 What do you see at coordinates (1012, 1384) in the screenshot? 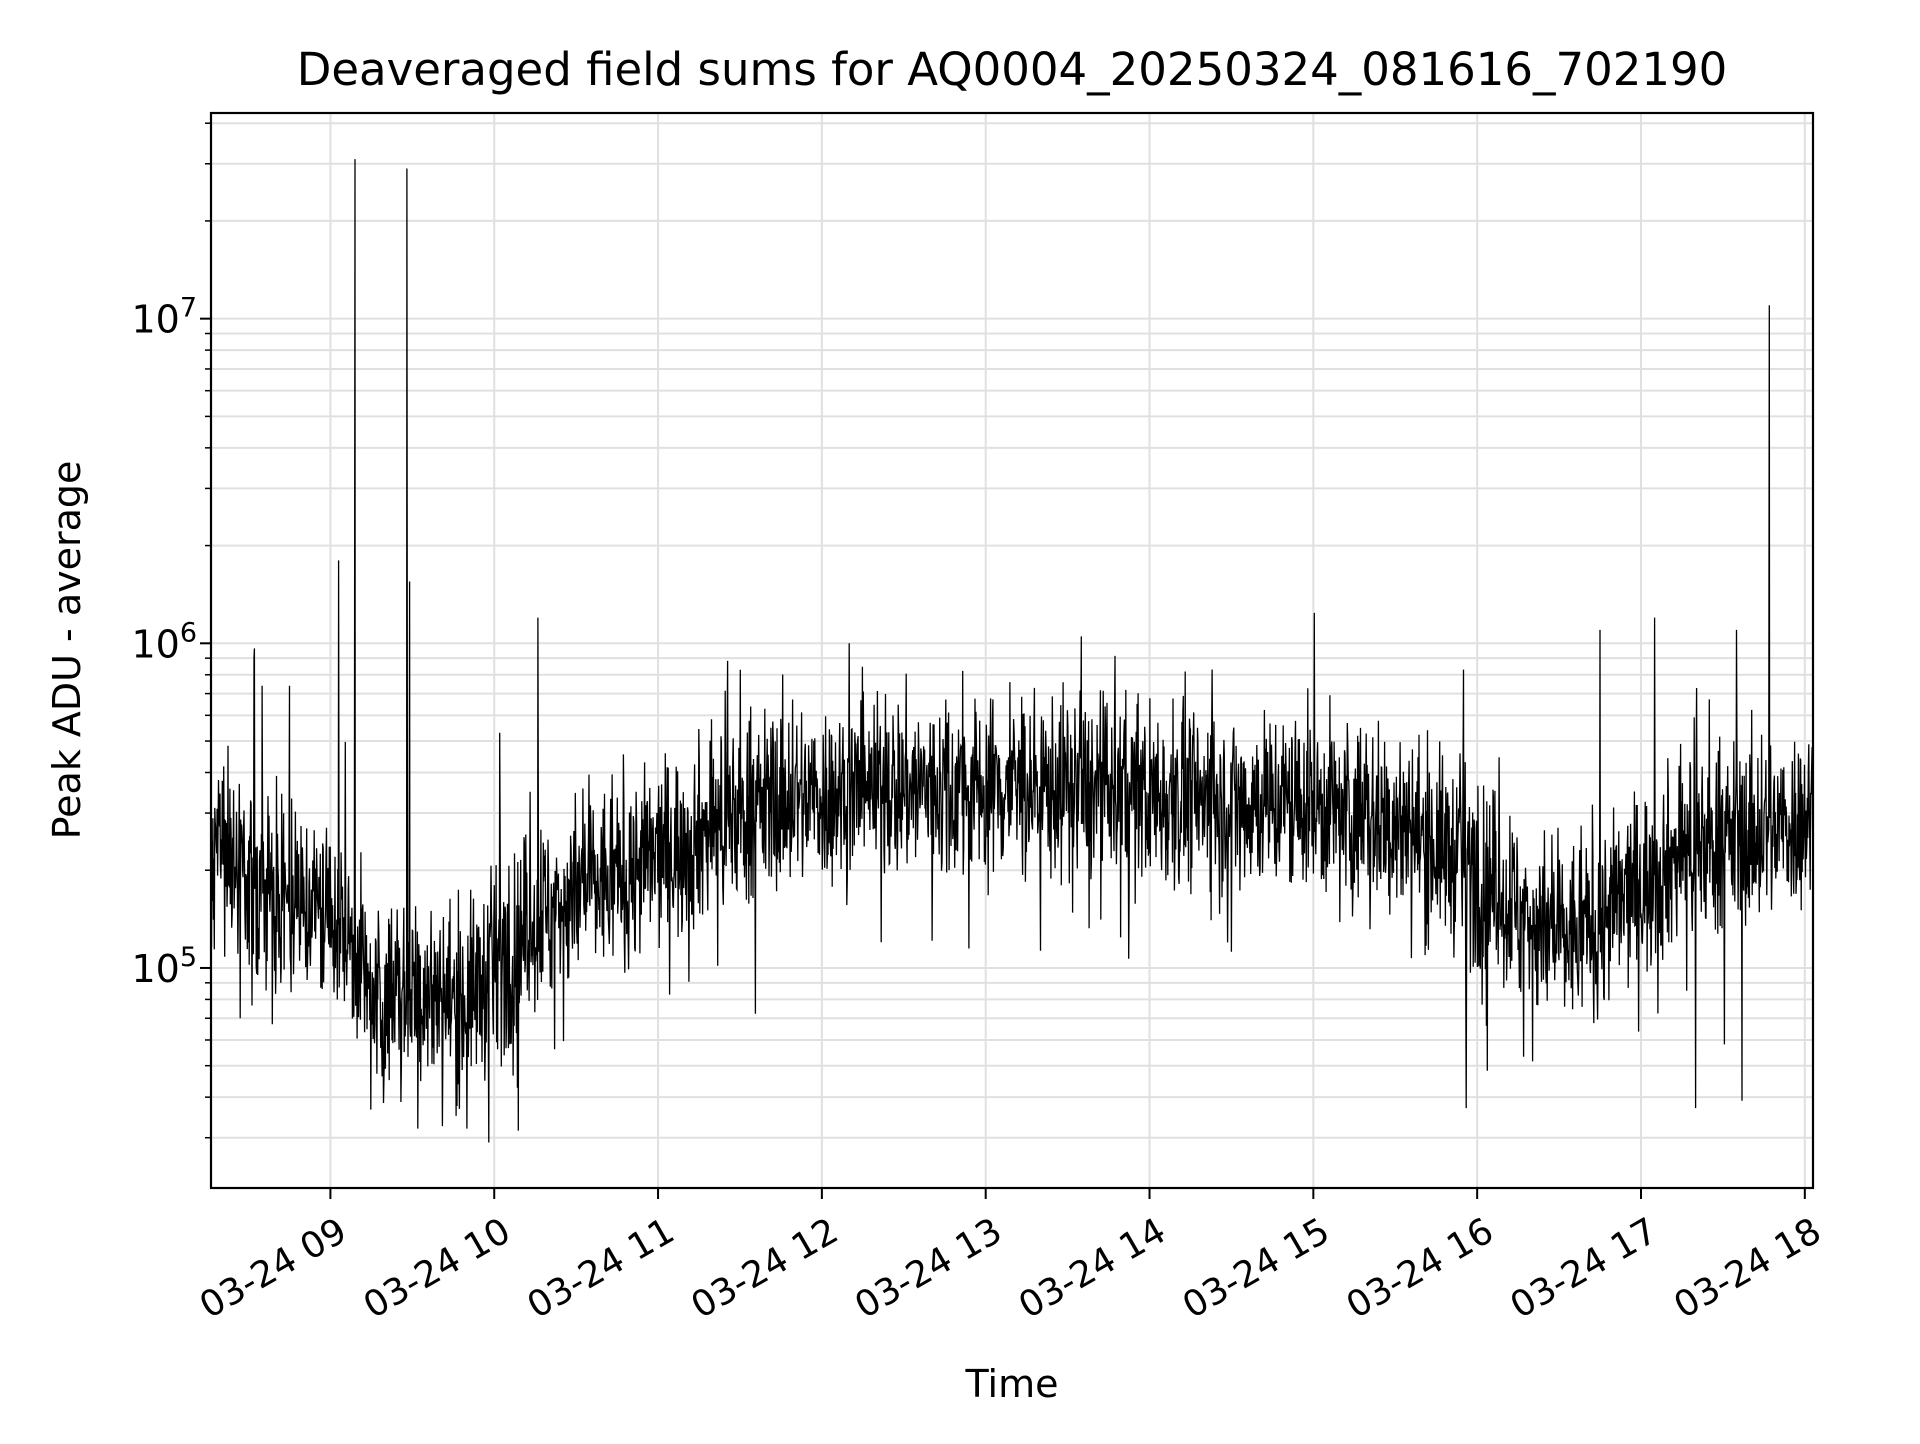
I see `x-axis-label: Time` at bounding box center [1012, 1384].